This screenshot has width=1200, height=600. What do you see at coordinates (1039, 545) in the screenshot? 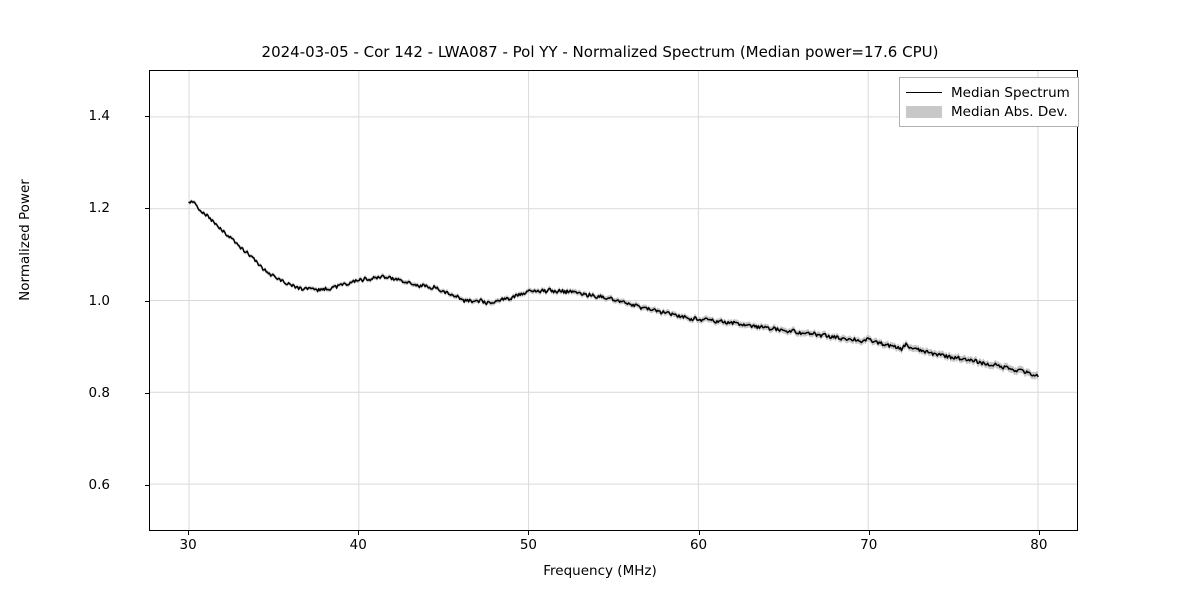
I see `x-tick-label: 80` at bounding box center [1039, 545].